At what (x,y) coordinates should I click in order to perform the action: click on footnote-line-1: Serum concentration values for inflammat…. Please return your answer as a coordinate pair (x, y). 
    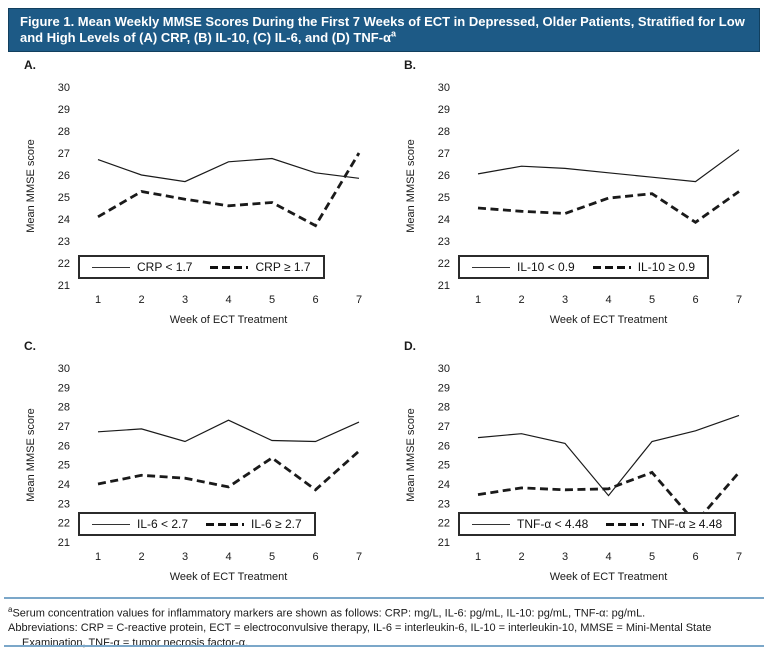
    Looking at the image, I should click on (329, 613).